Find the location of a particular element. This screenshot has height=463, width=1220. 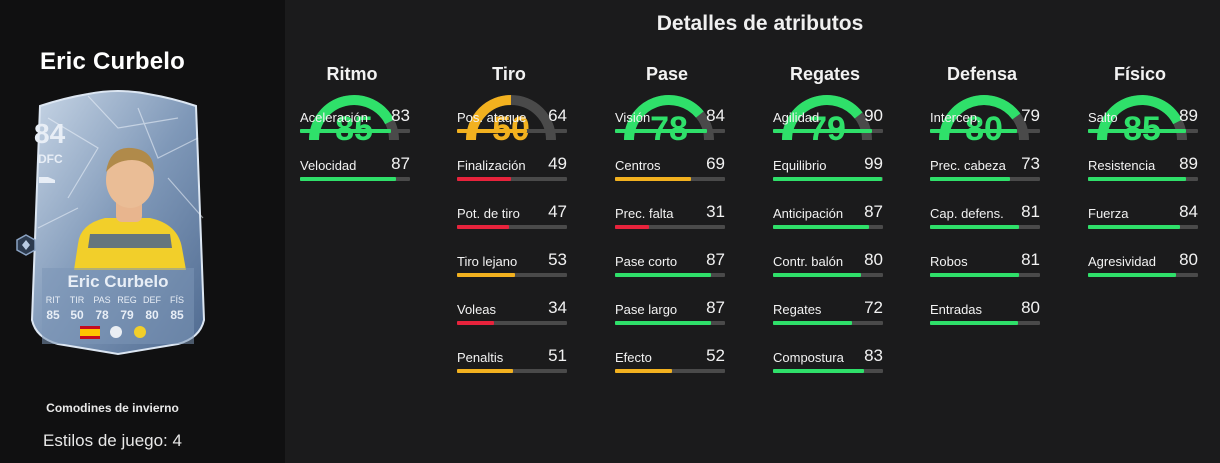

playstyles-count: Estilos de juego: 4 is located at coordinates (112, 440).